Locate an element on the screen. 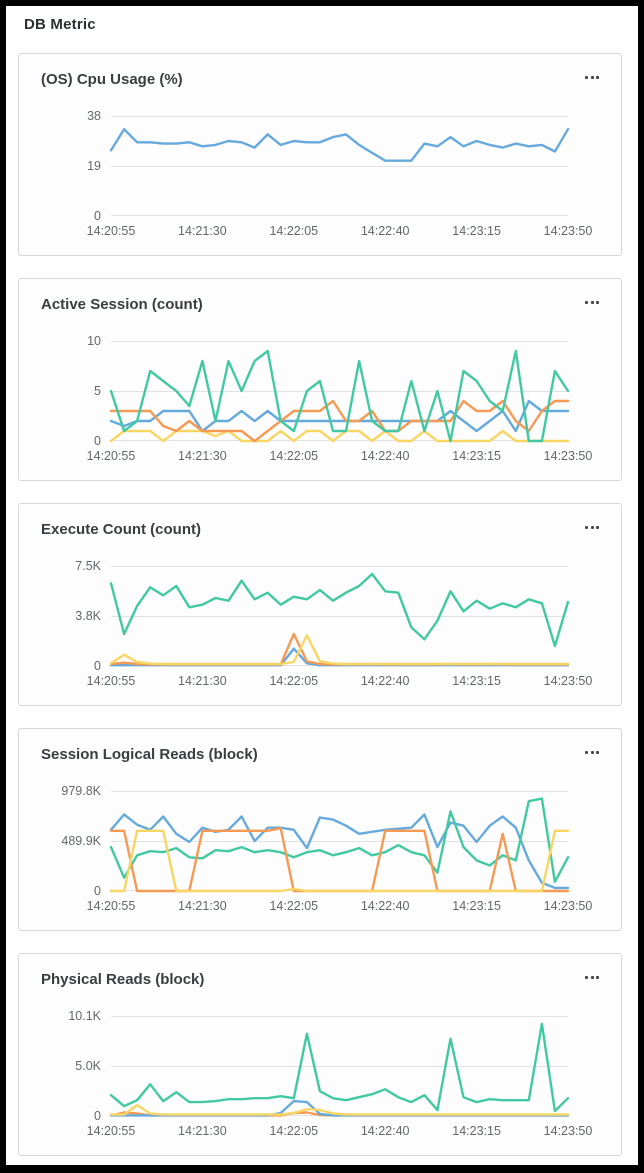  series-session-yellow is located at coordinates (339, 436).